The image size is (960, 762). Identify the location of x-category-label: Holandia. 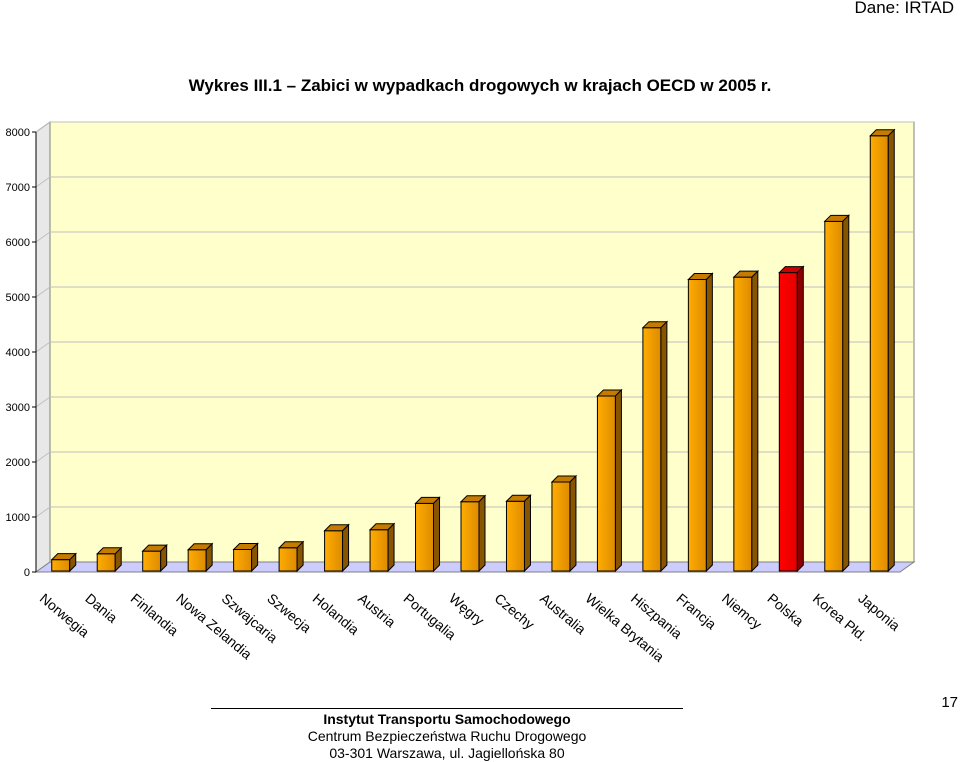
(336, 614).